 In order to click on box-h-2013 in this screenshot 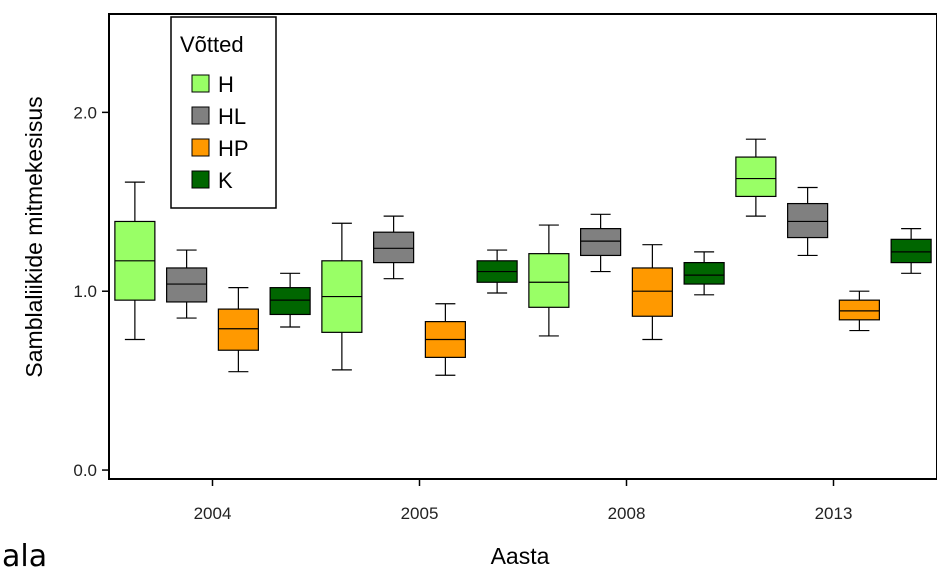, I will do `click(756, 177)`.